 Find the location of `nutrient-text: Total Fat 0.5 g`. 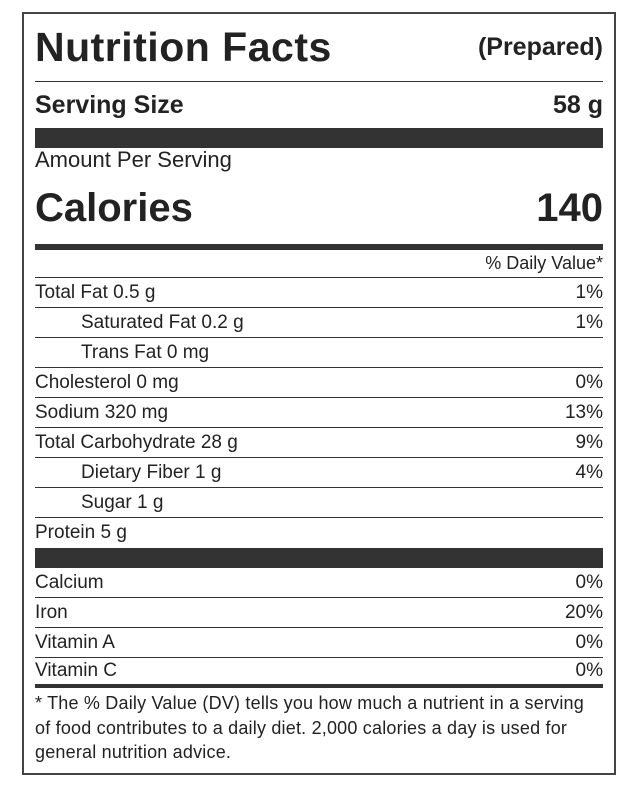

nutrient-text: Total Fat 0.5 g is located at coordinates (95, 293).